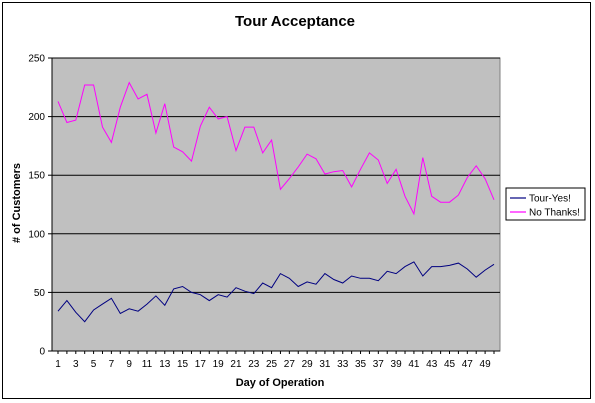 The image size is (595, 403). What do you see at coordinates (280, 383) in the screenshot?
I see `x-axis-title: Day of Operation` at bounding box center [280, 383].